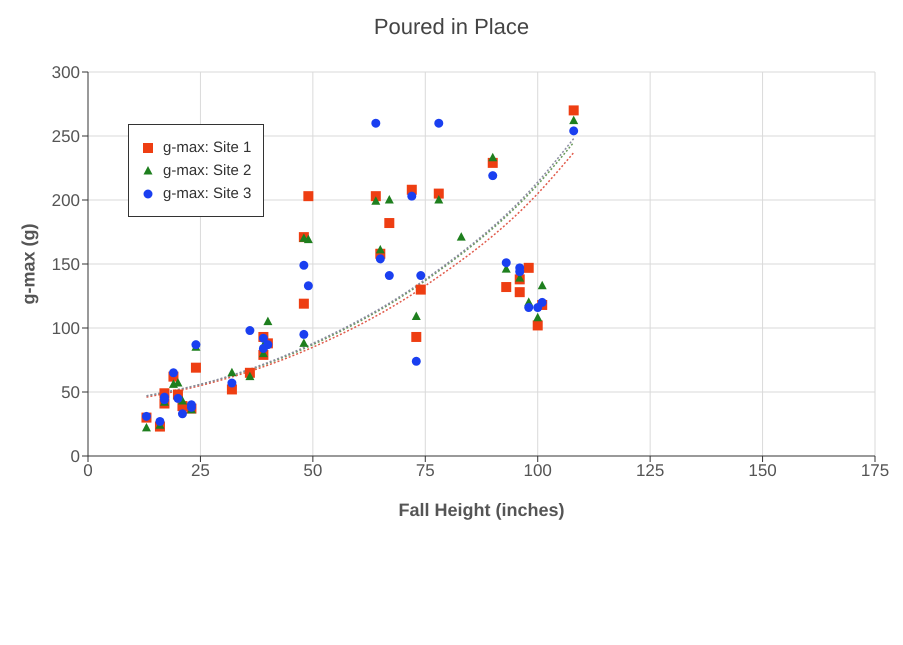 This screenshot has height=645, width=903. What do you see at coordinates (66, 136) in the screenshot?
I see `y-tick-label: 250` at bounding box center [66, 136].